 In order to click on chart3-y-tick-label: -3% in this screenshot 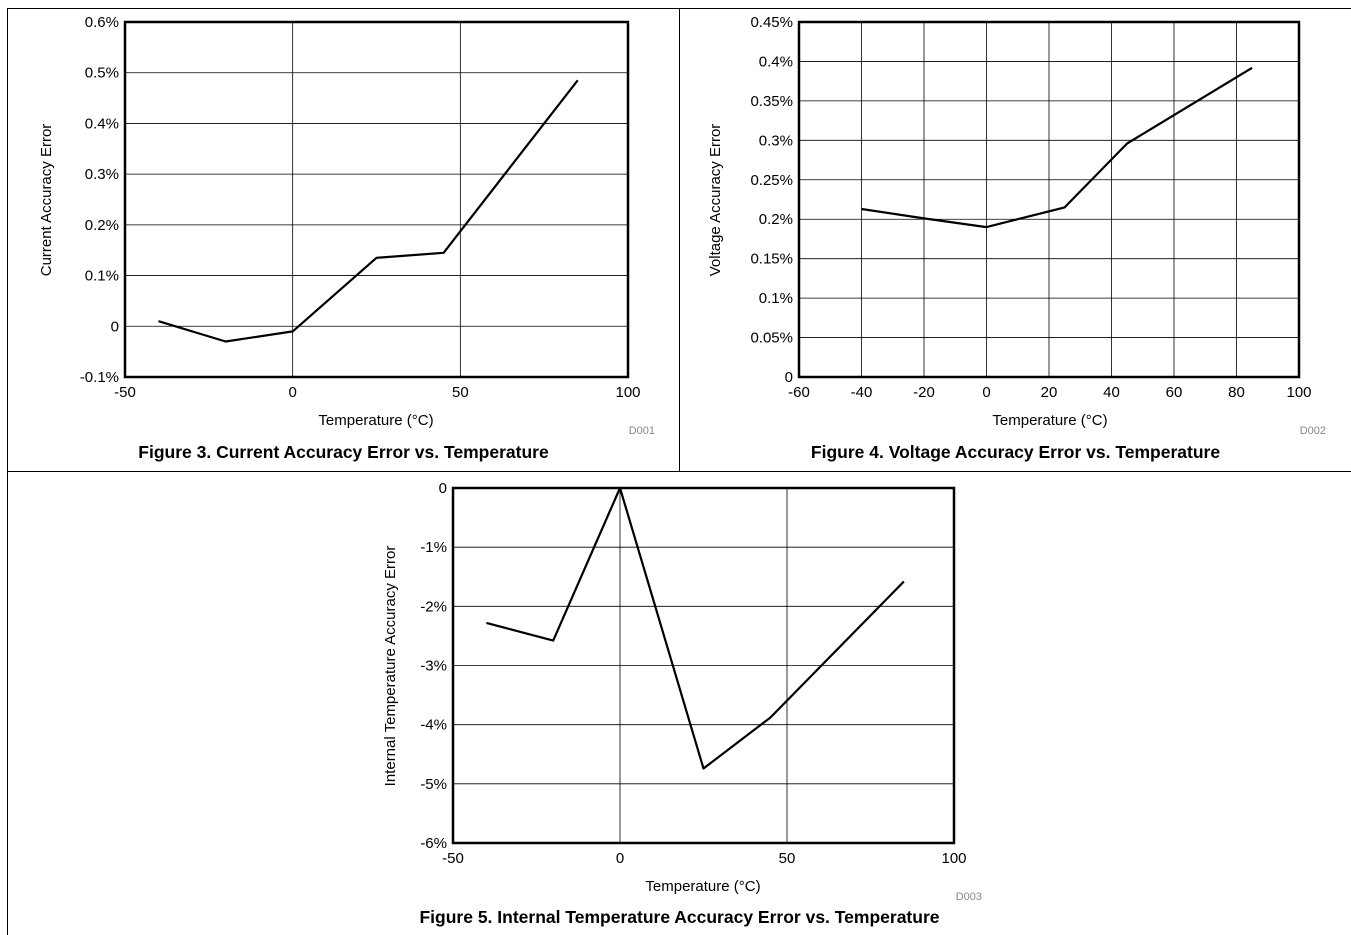, I will do `click(433, 666)`.